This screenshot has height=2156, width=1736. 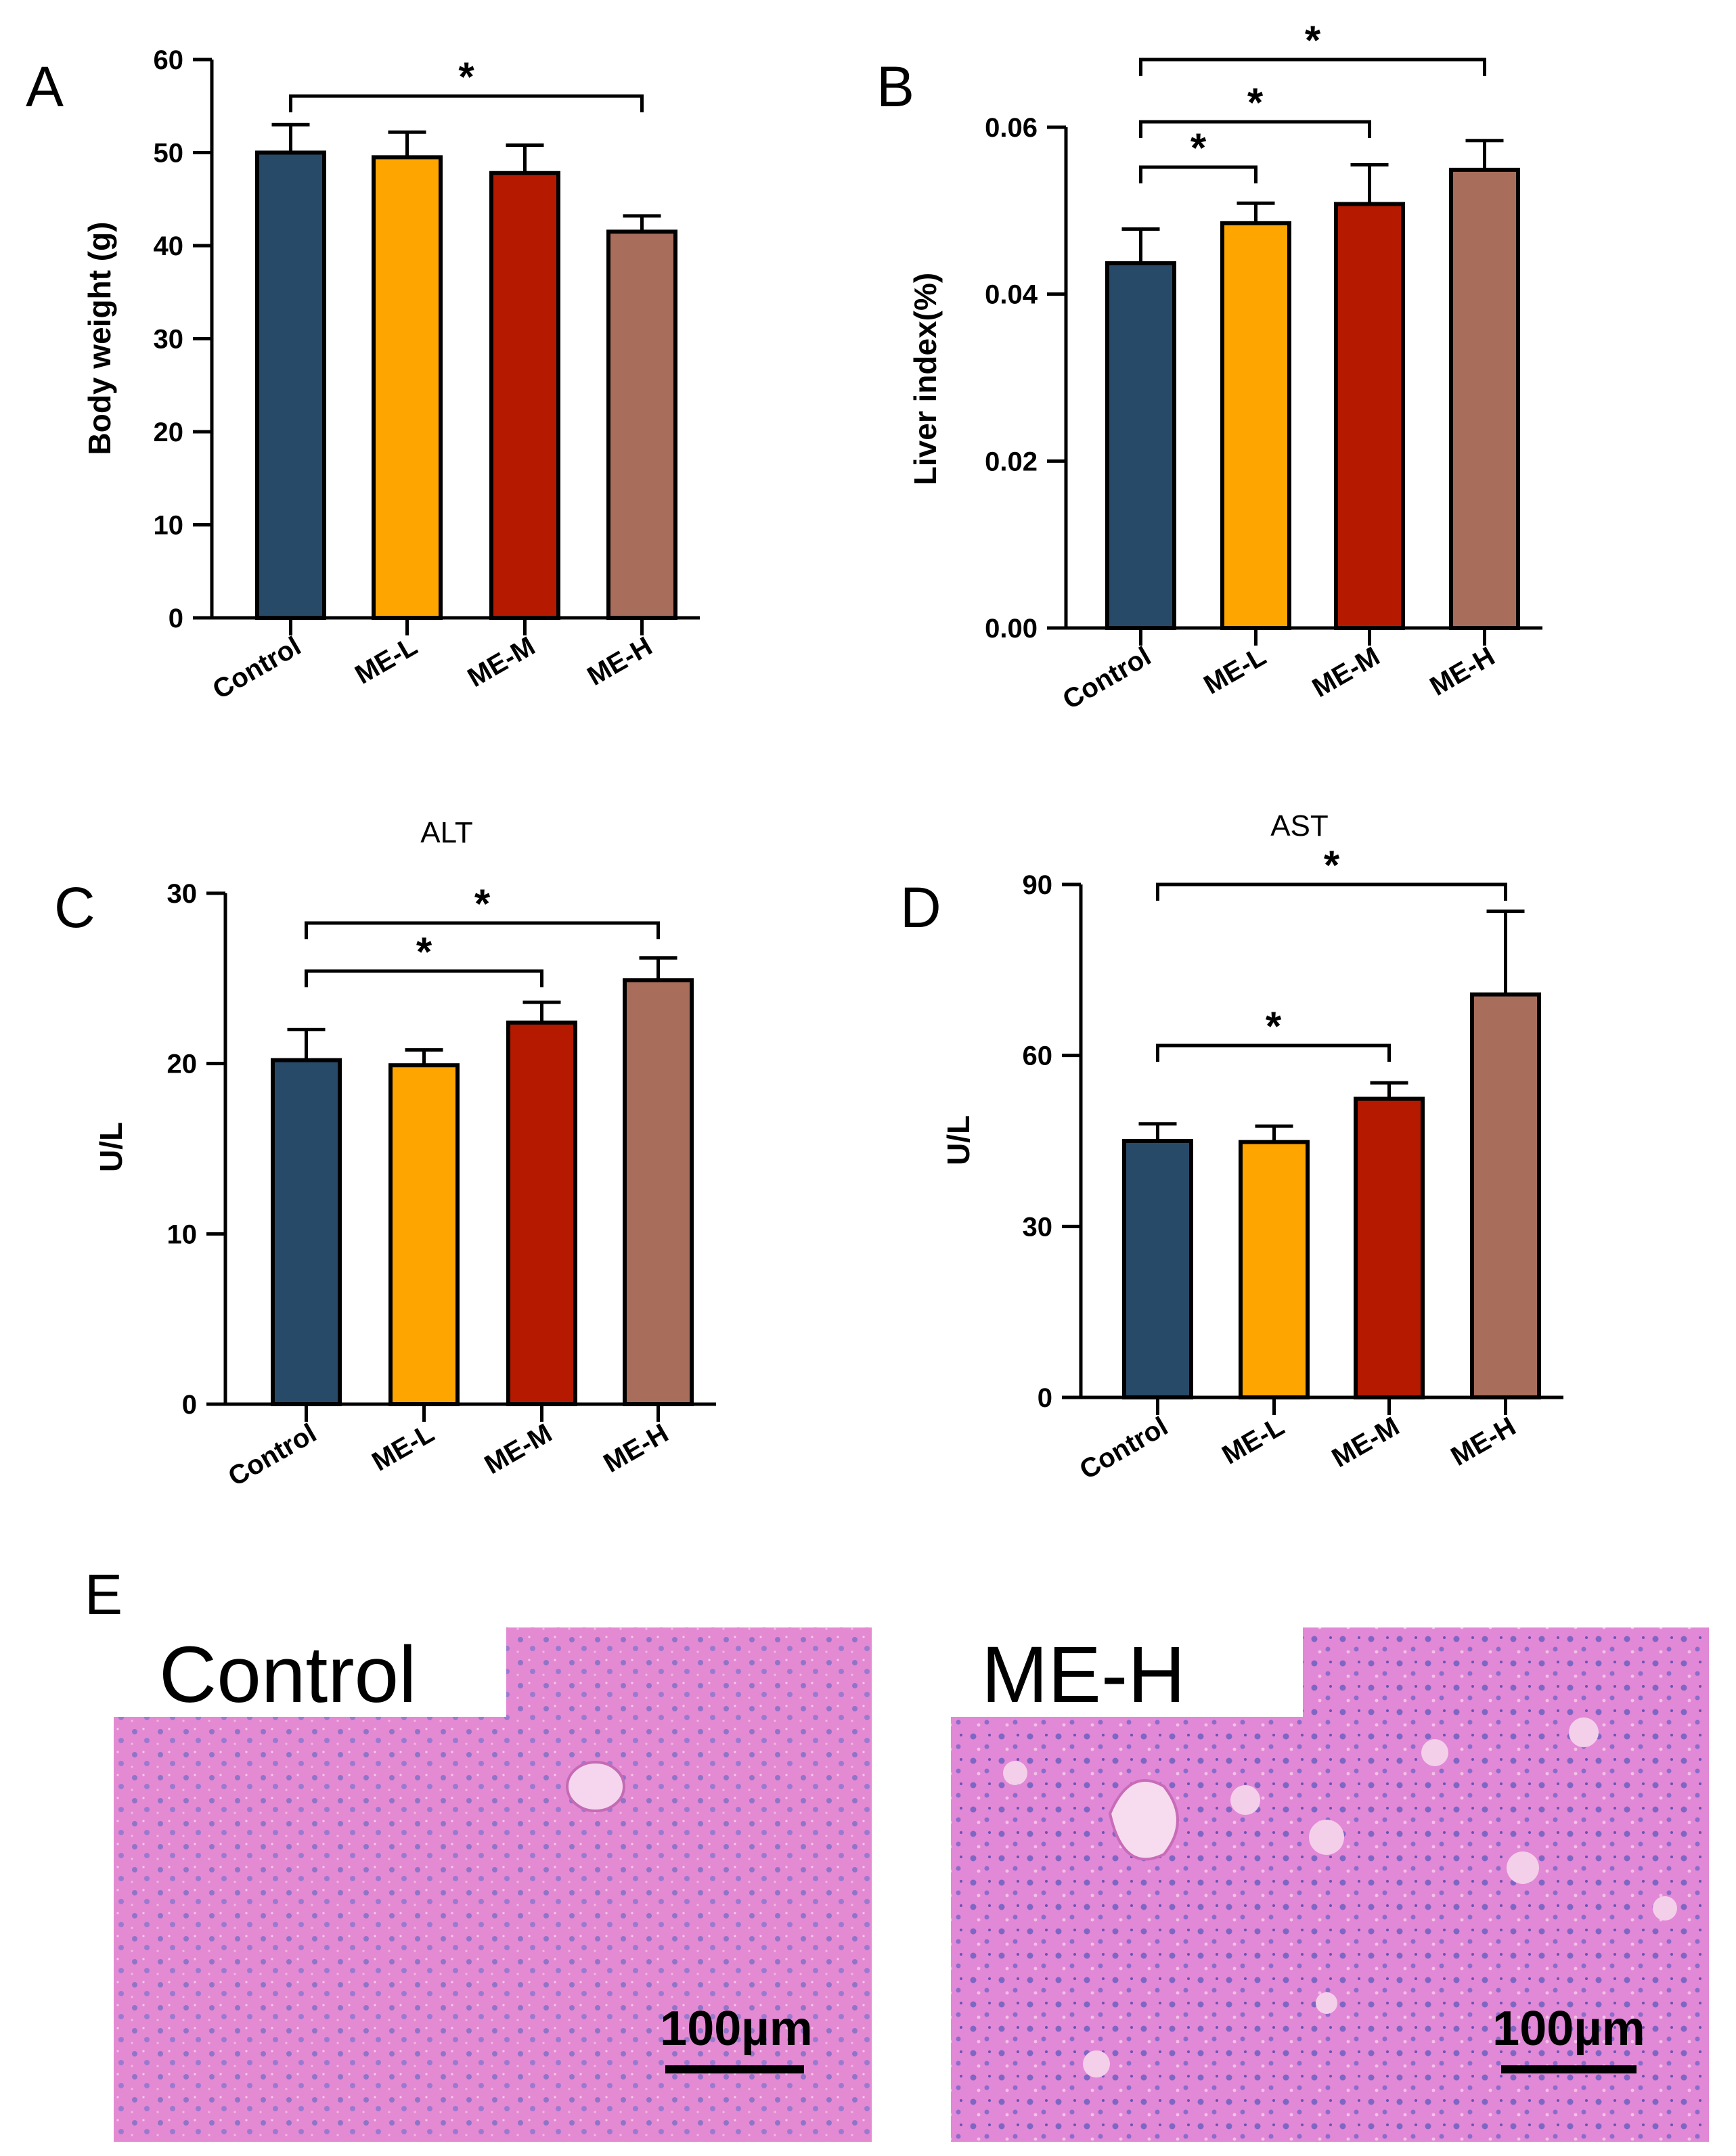 I want to click on panel-a-category-label: ME-H, so click(x=619, y=661).